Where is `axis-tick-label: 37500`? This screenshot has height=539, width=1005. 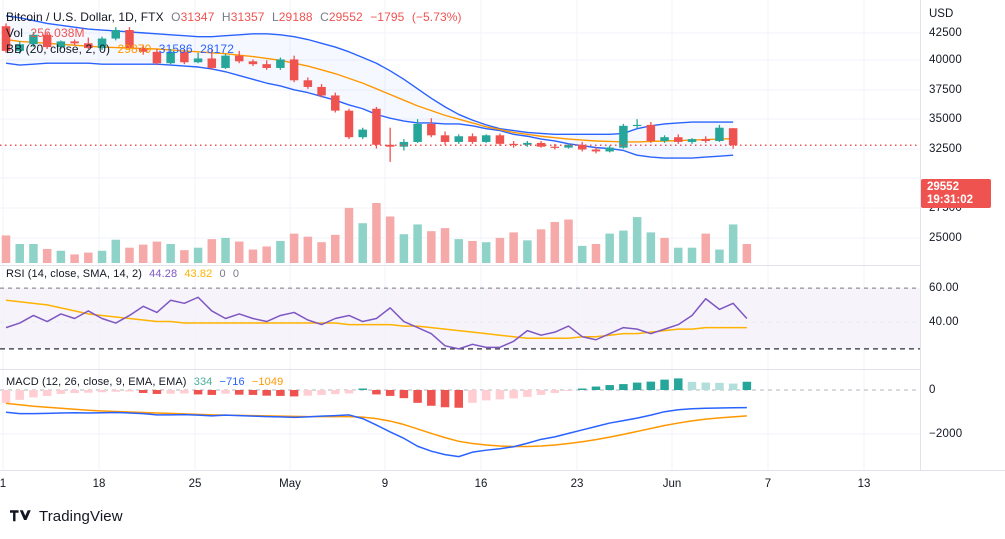
axis-tick-label: 37500 is located at coordinates (945, 90).